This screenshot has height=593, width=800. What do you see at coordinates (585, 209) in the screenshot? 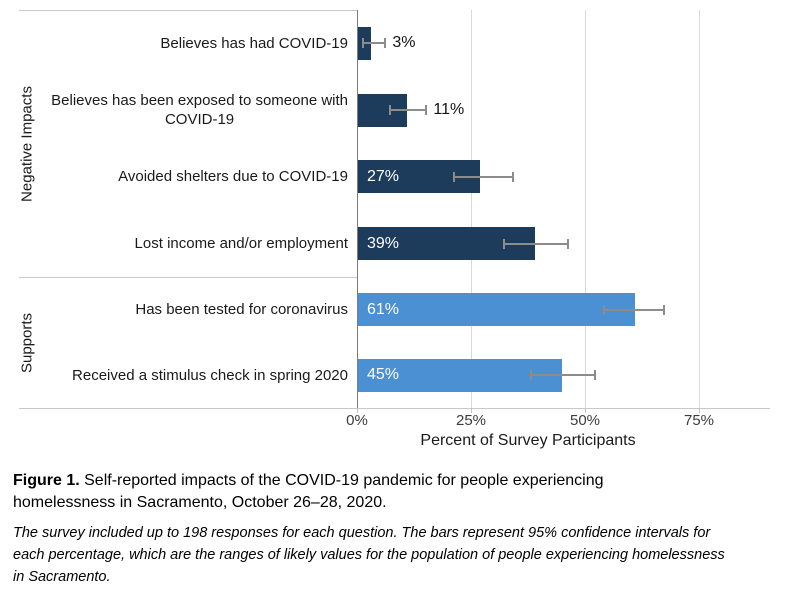
I see `gridline-50%` at bounding box center [585, 209].